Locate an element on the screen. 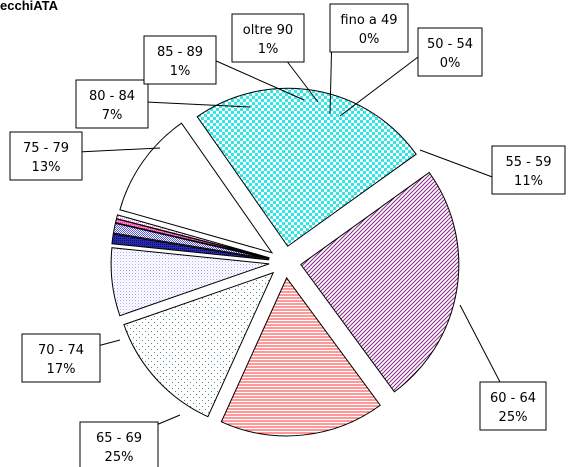 The width and height of the screenshot is (571, 467). slice-category-label: 65 - 69 is located at coordinates (119, 438).